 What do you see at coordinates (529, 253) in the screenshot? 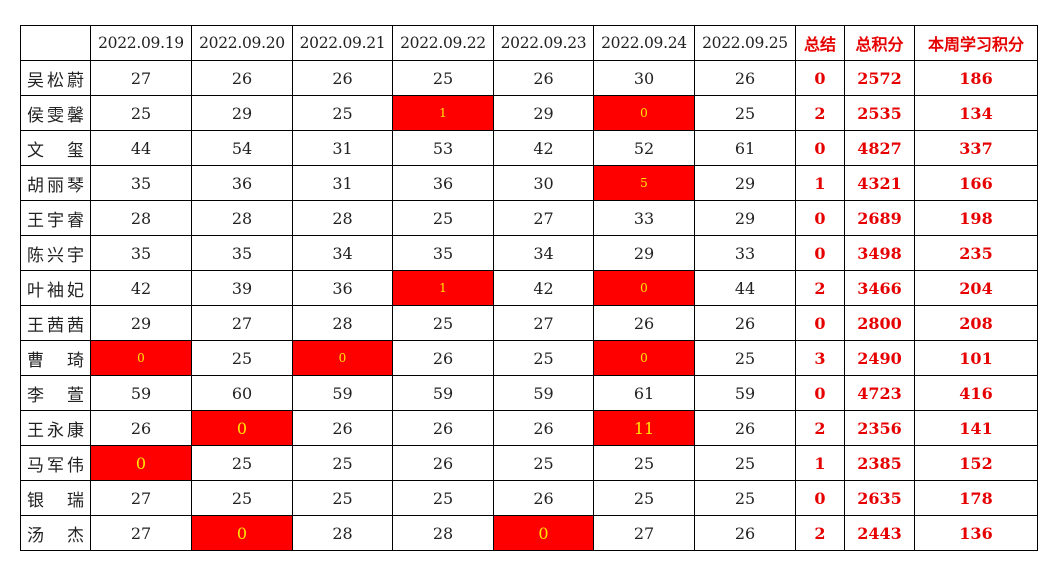
I see `table-row: 陈兴宇 35 35 34 35 34 29 33 0 3498 235` at bounding box center [529, 253].